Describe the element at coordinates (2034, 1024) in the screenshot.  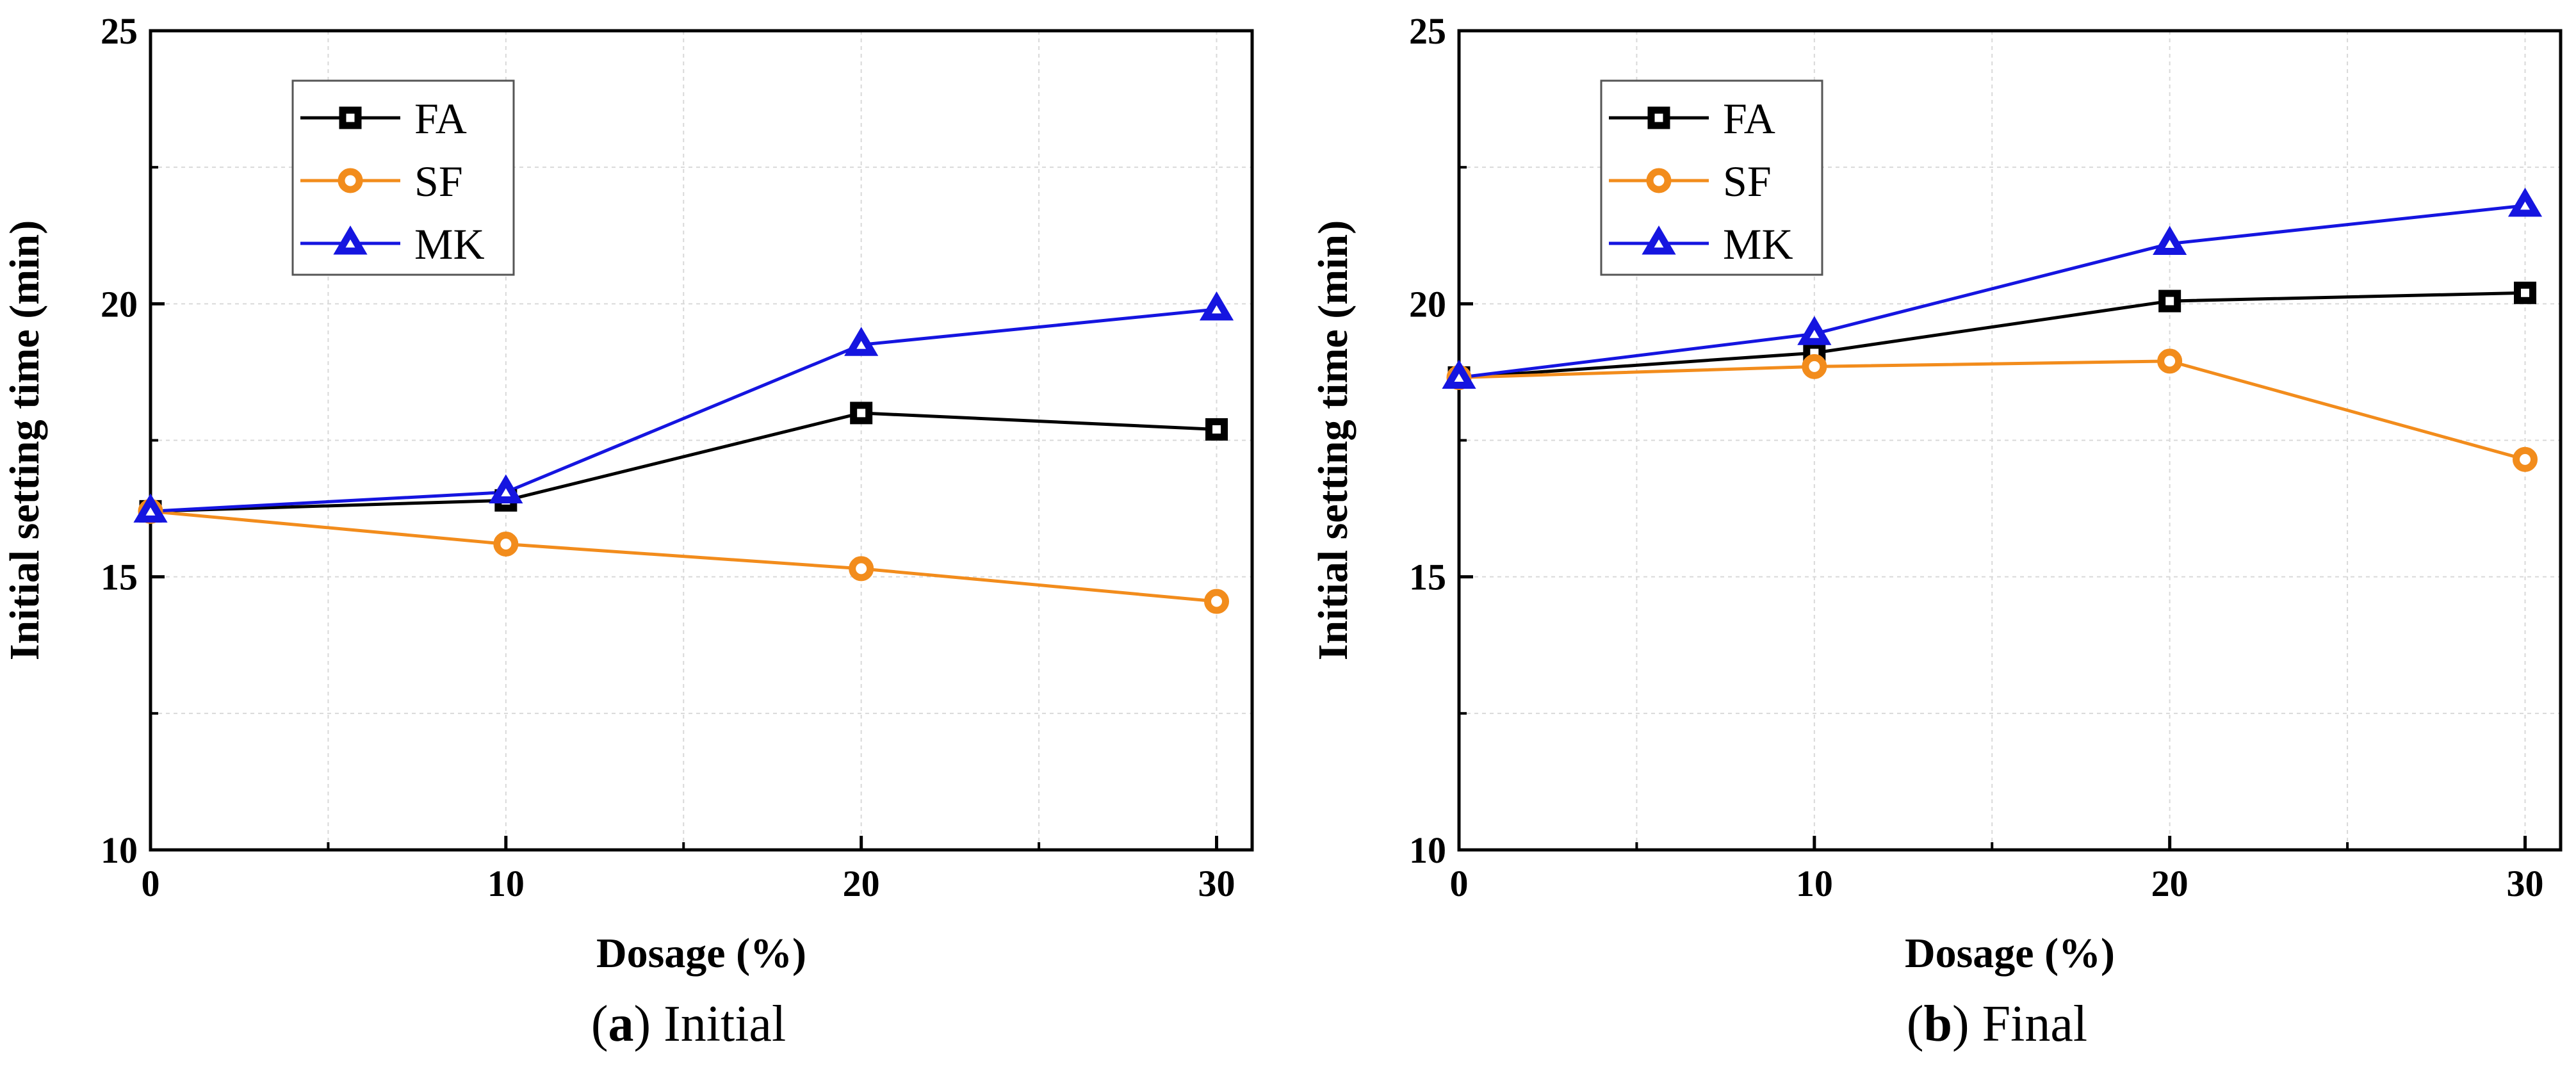
I see `caption-b-text: Final` at that location.